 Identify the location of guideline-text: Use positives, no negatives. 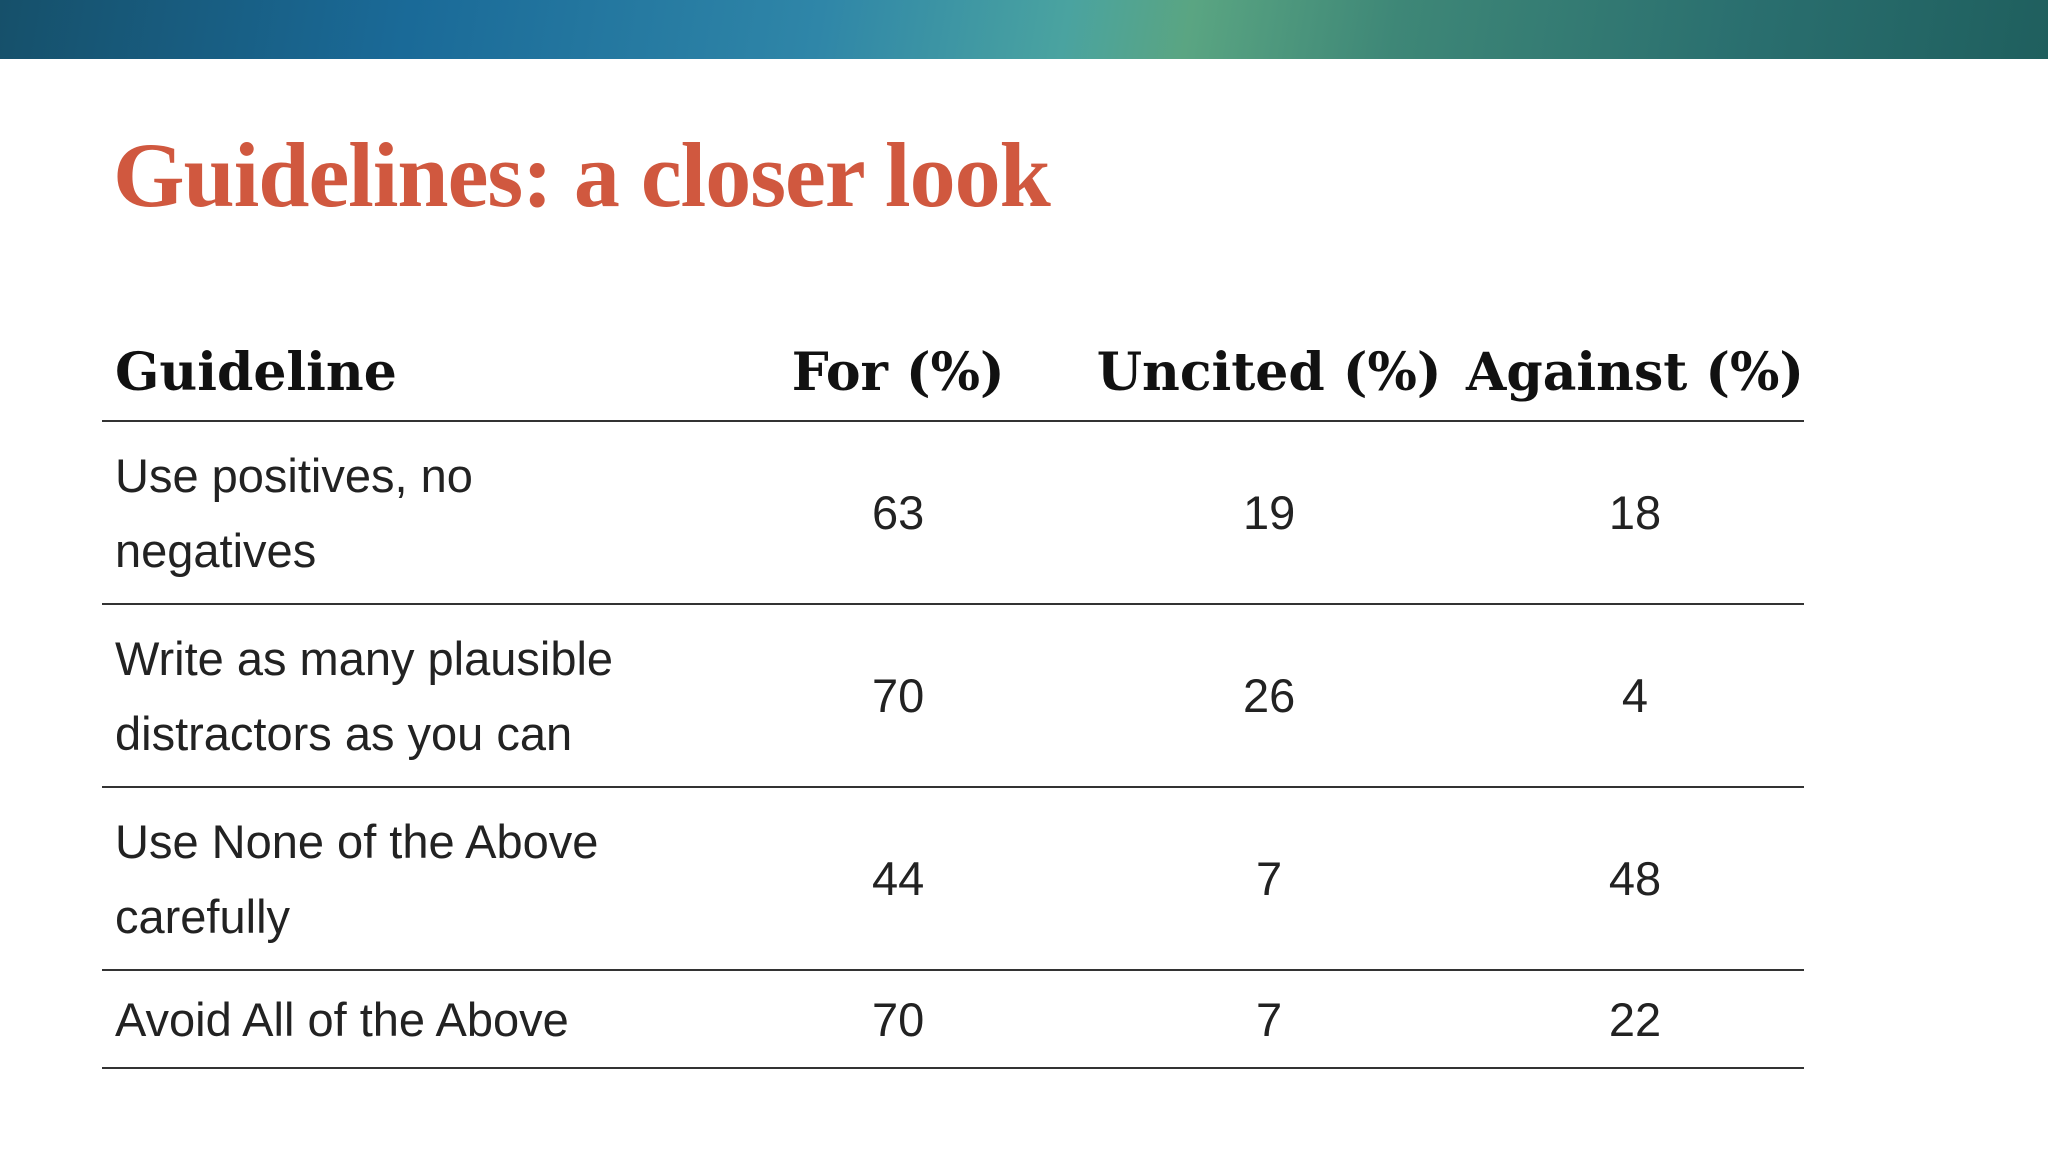
(294, 512).